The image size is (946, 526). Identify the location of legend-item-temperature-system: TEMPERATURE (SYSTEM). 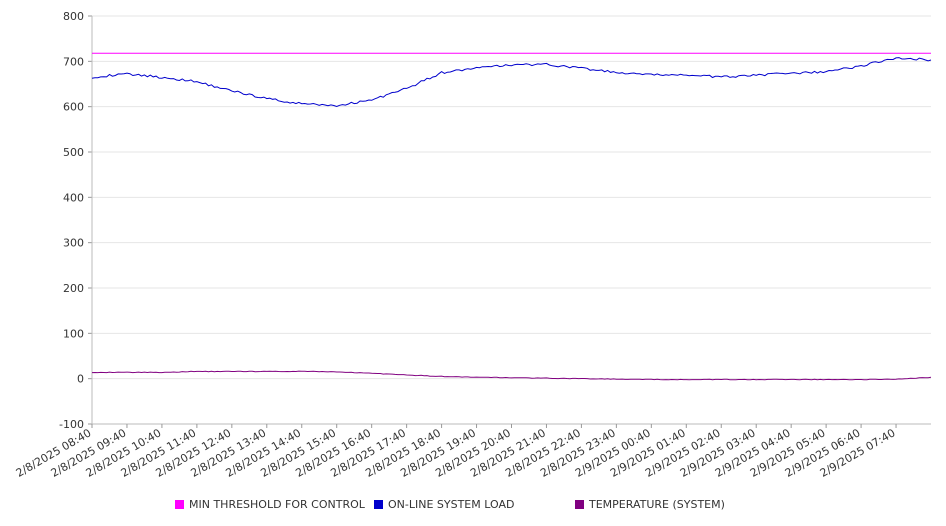
(650, 504).